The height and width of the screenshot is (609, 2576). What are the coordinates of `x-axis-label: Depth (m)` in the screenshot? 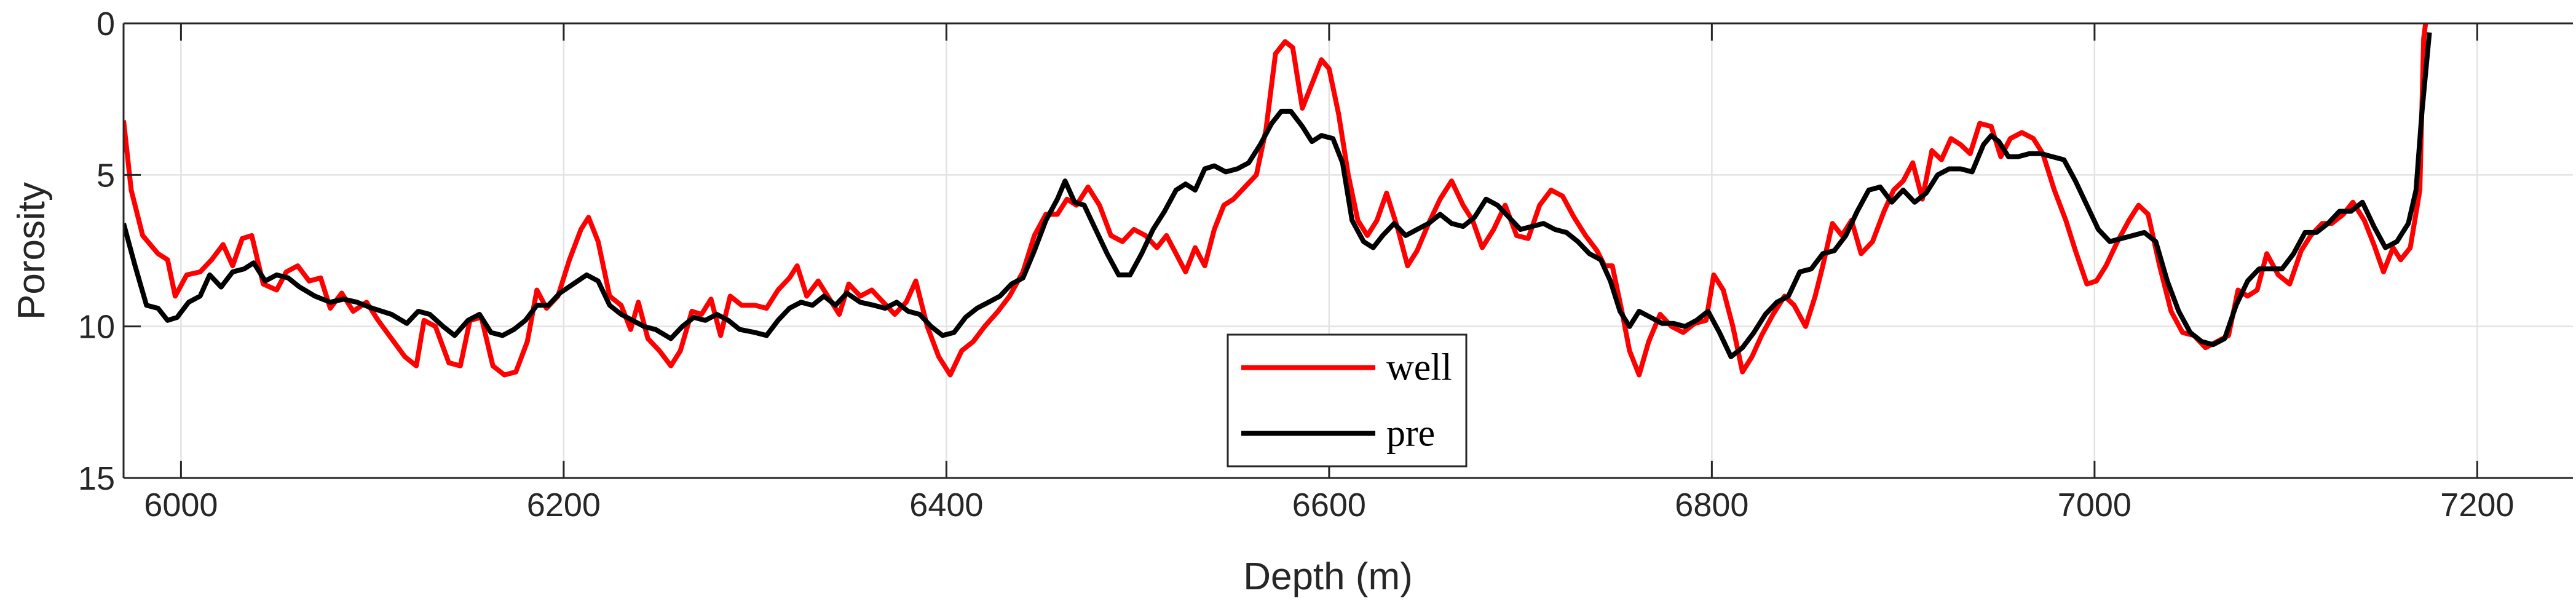 It's located at (1328, 576).